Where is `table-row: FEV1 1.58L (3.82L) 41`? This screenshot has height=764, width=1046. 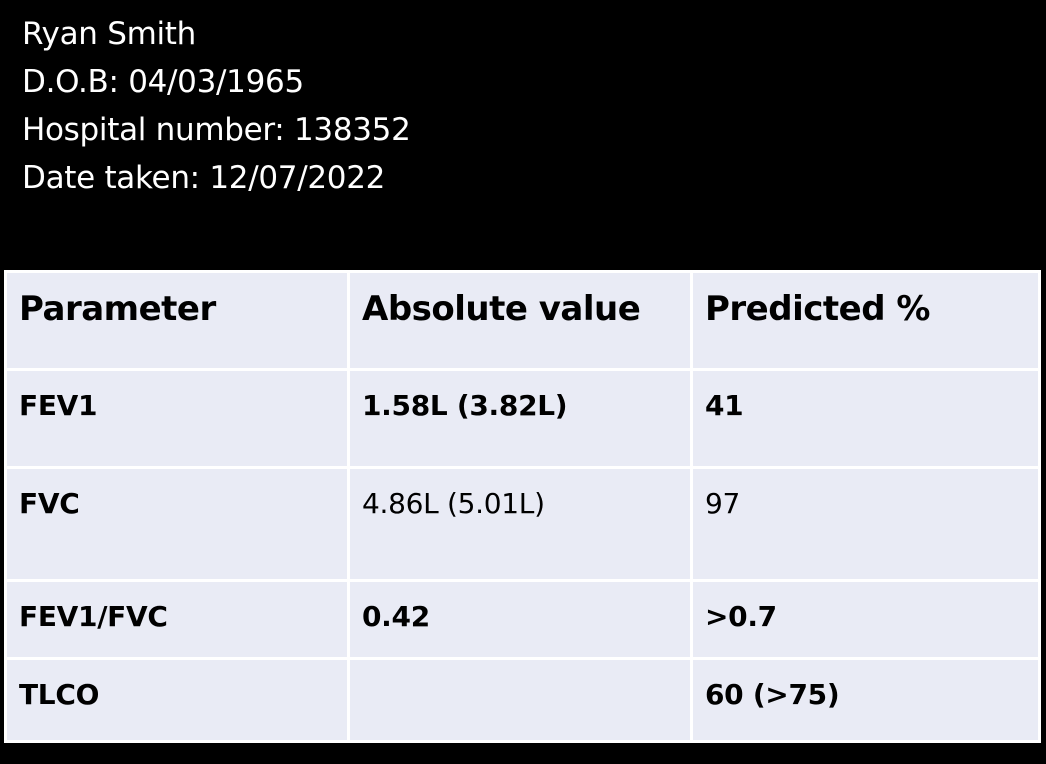
table-row: FEV1 1.58L (3.82L) 41 is located at coordinates (522, 418).